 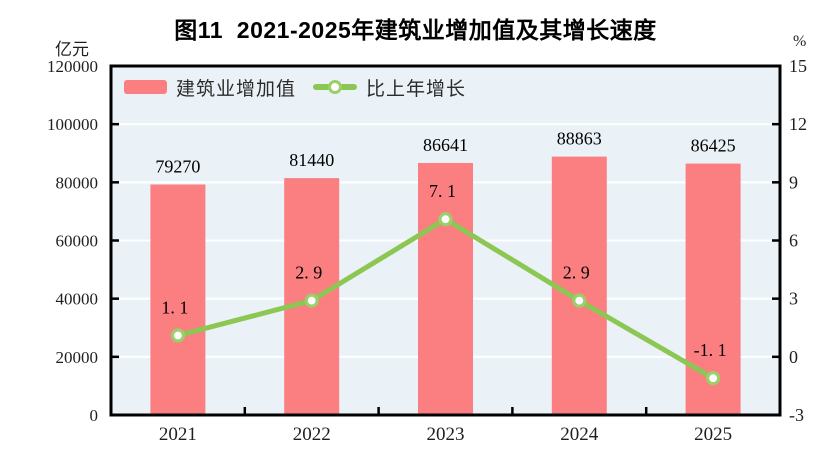 I want to click on left-axis-tick-label: 40000, so click(x=77, y=299).